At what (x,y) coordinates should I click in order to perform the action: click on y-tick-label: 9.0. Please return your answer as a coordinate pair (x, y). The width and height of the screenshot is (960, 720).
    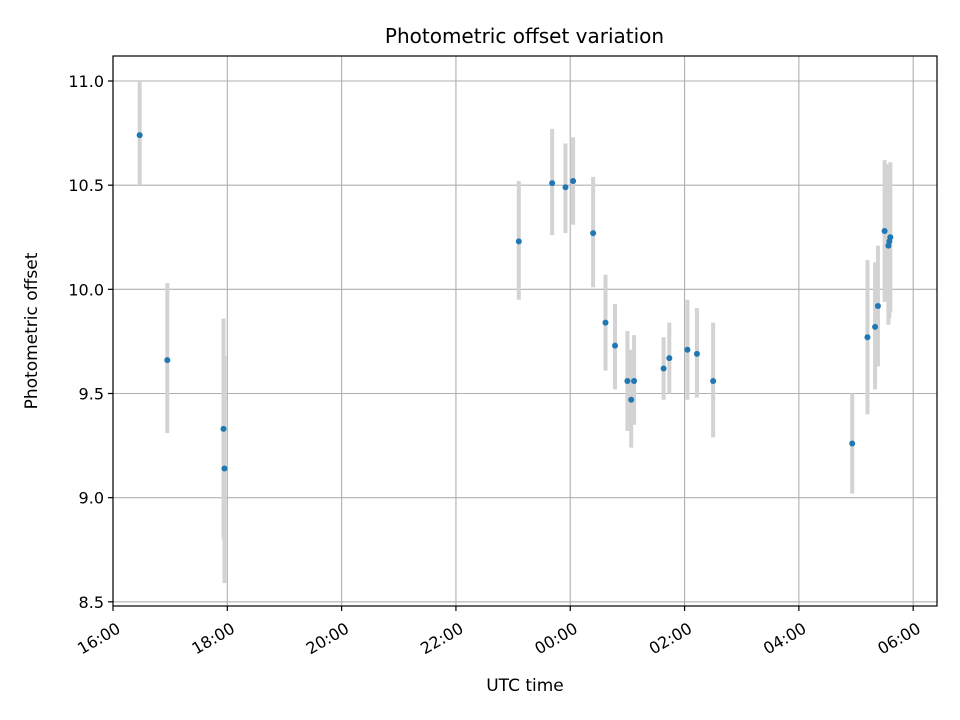
    Looking at the image, I should click on (91, 498).